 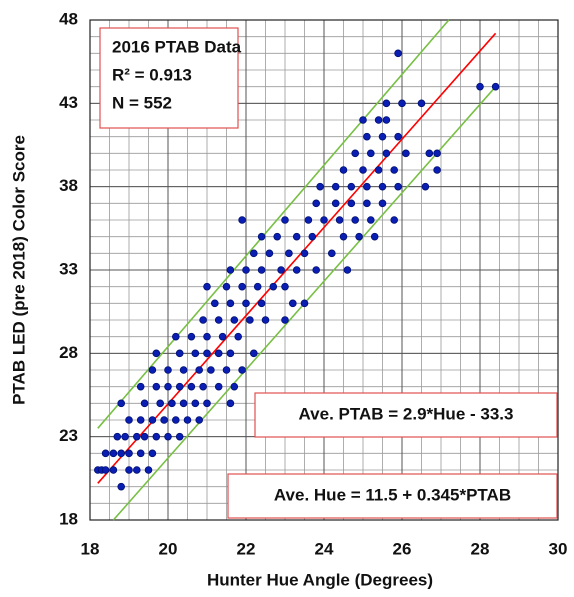 I want to click on x-tick-label: 26, so click(x=402, y=548).